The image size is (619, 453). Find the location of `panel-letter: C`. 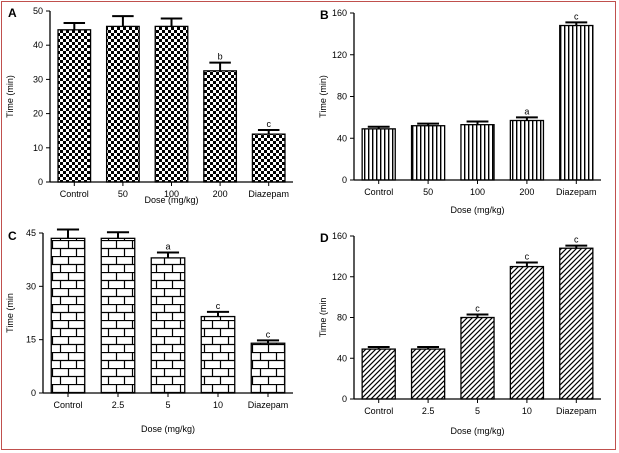

panel-letter: C is located at coordinates (12, 236).